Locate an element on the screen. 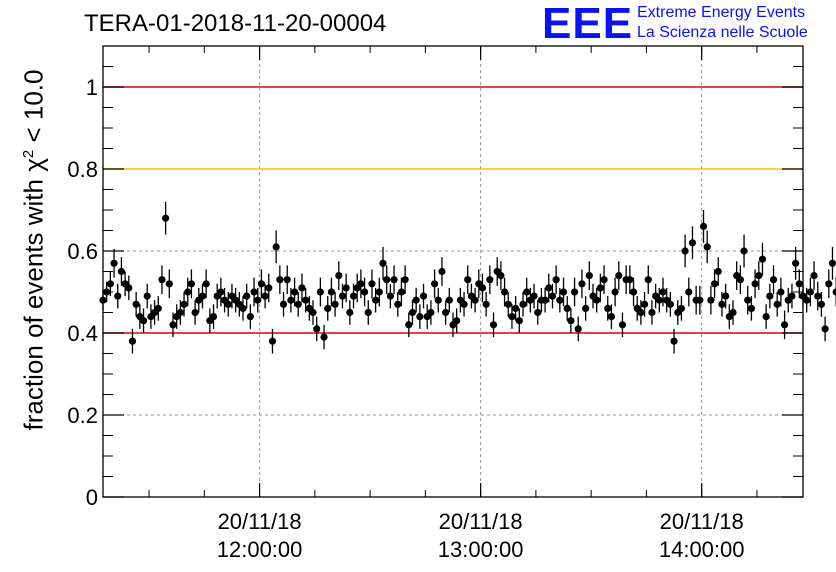 The image size is (836, 572). x-tick-label-time: 12:00:00 is located at coordinates (260, 549).